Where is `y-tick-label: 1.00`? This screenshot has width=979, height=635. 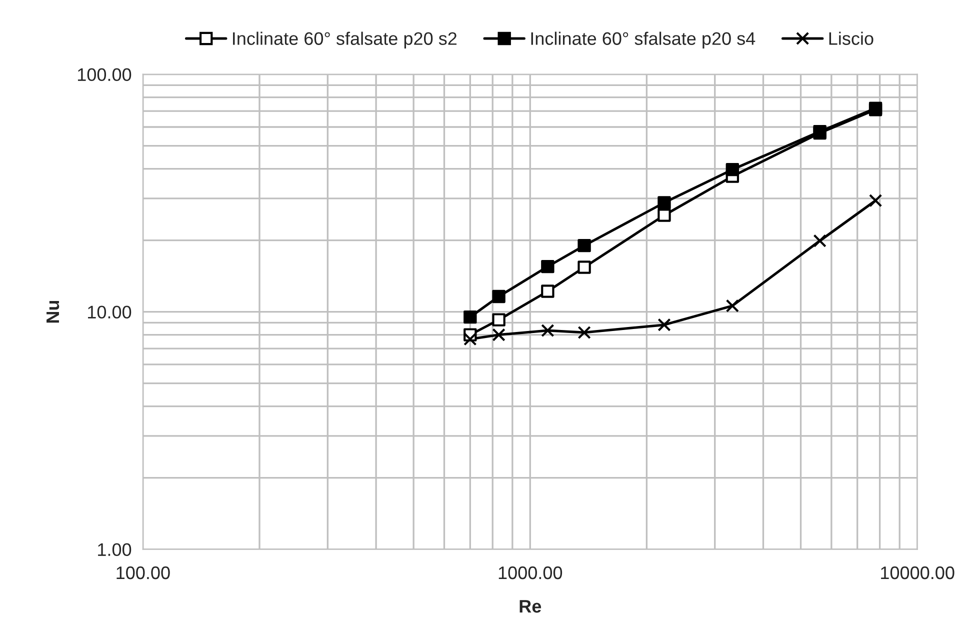 y-tick-label: 1.00 is located at coordinates (115, 549).